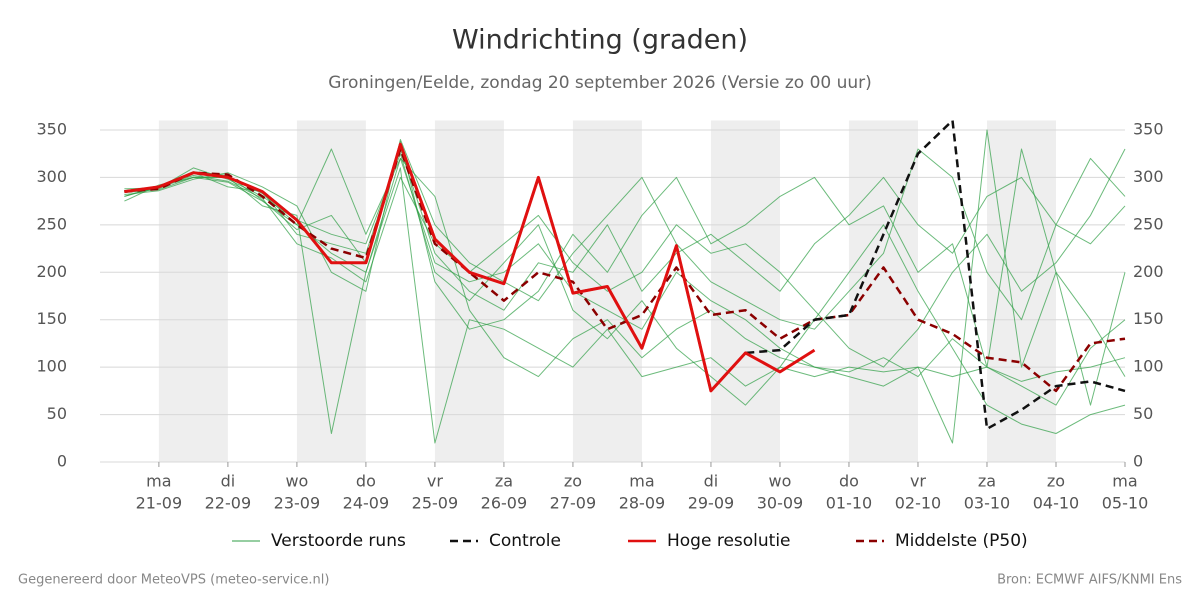 This screenshot has height=600, width=1200. Describe the element at coordinates (51, 176) in the screenshot. I see `y-tick-label: 300` at that location.